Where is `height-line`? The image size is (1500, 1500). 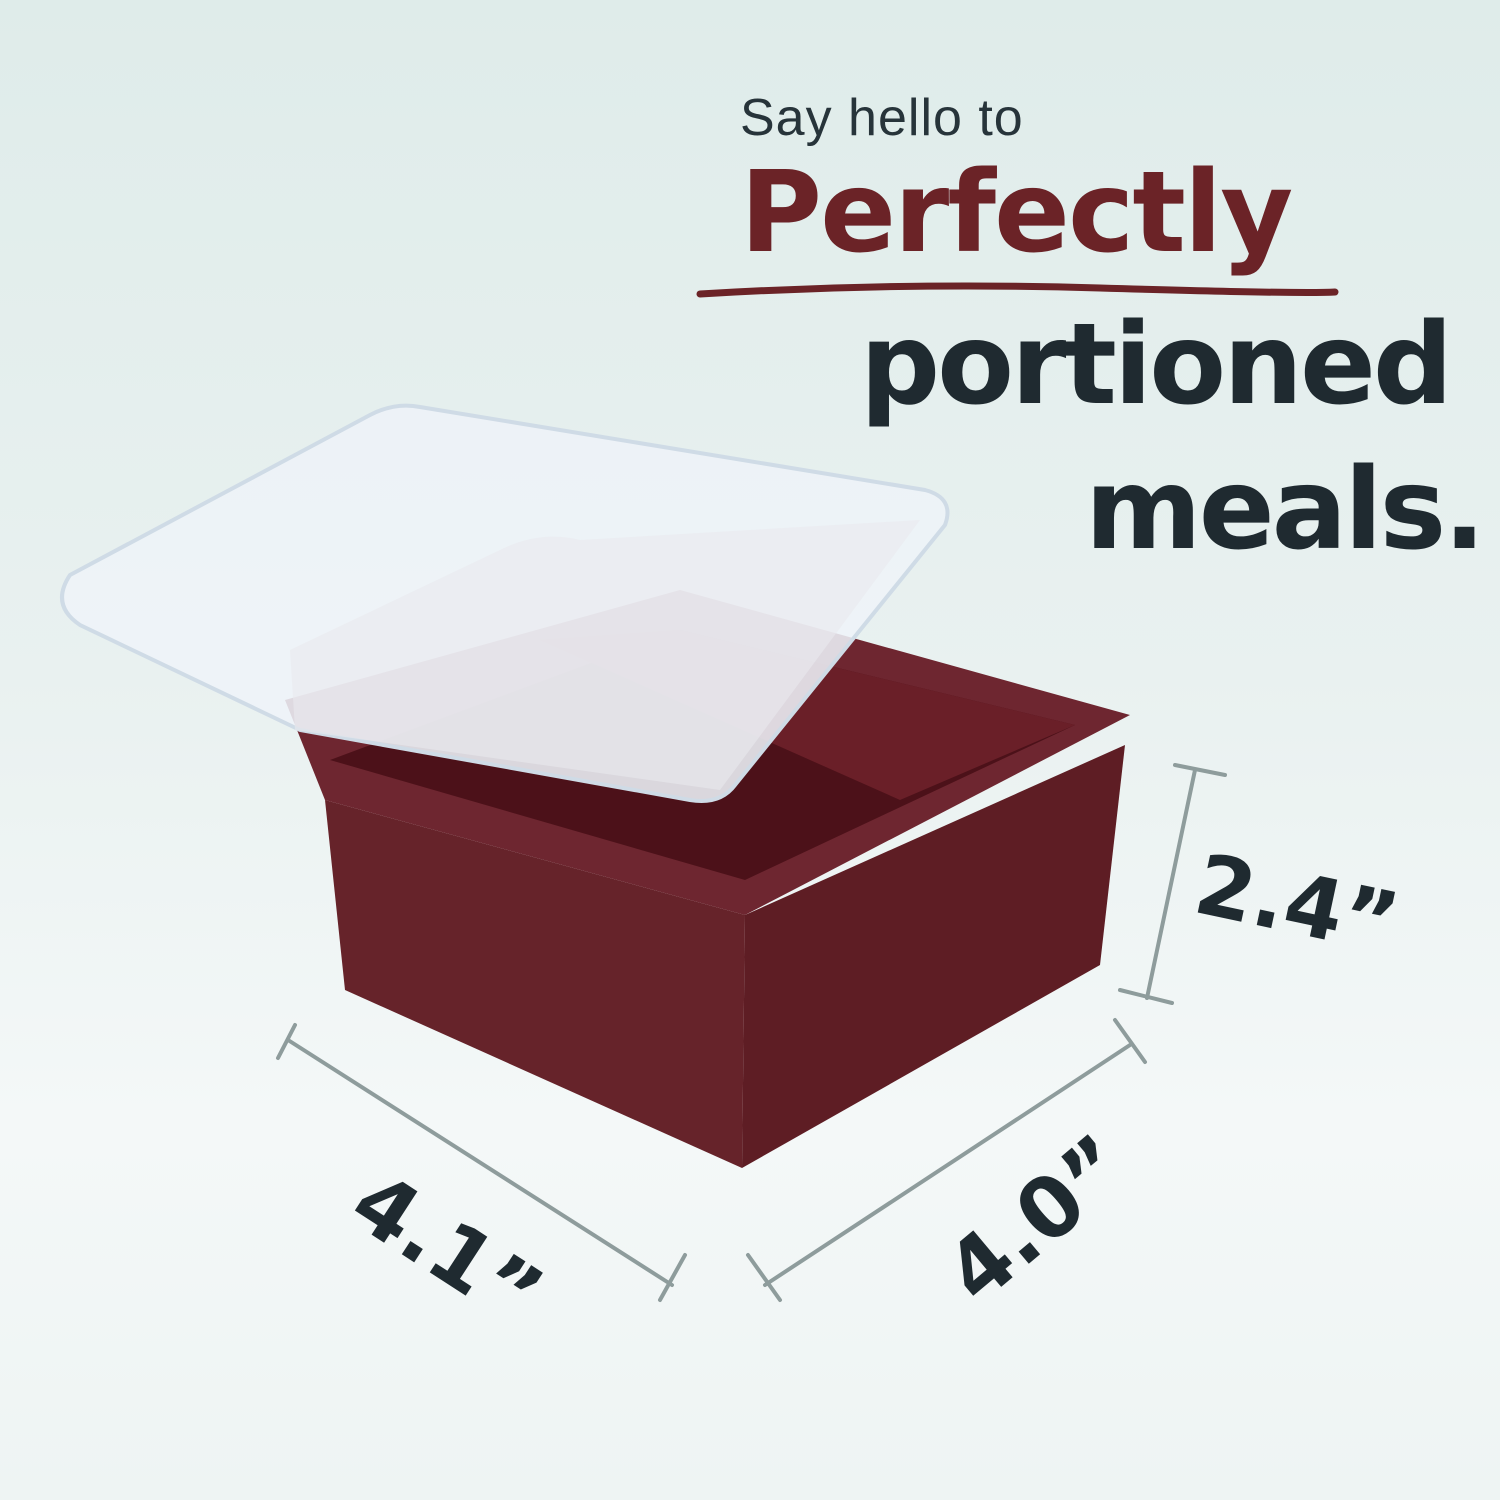 height-line is located at coordinates (1171, 884).